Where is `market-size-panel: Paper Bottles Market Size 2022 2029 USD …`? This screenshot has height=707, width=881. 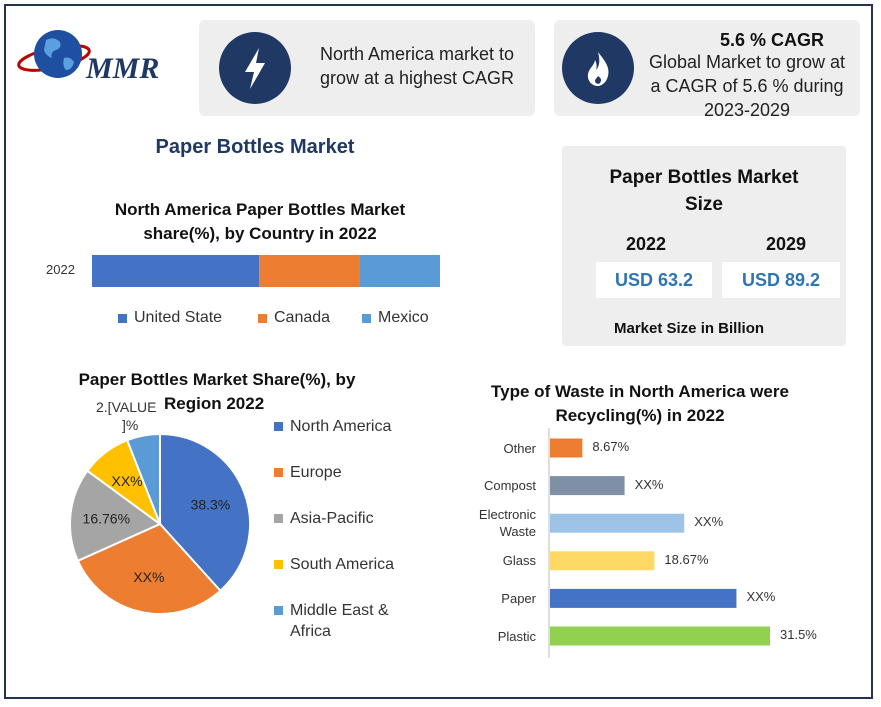 market-size-panel: Paper Bottles Market Size 2022 2029 USD … is located at coordinates (704, 246).